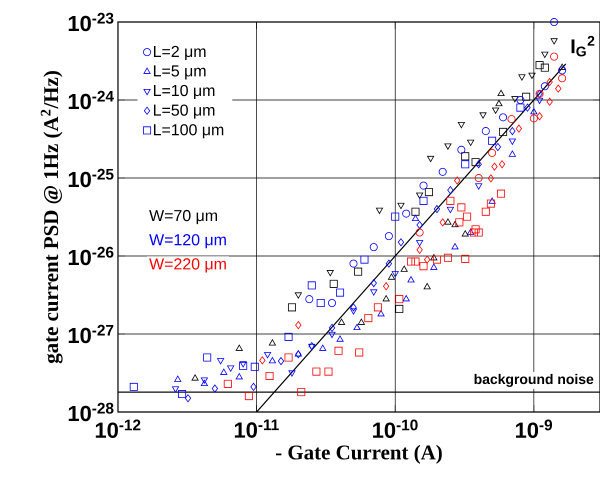 The width and height of the screenshot is (600, 500). I want to click on y-tick-label: 10$^{-24}$, so click(91, 100).